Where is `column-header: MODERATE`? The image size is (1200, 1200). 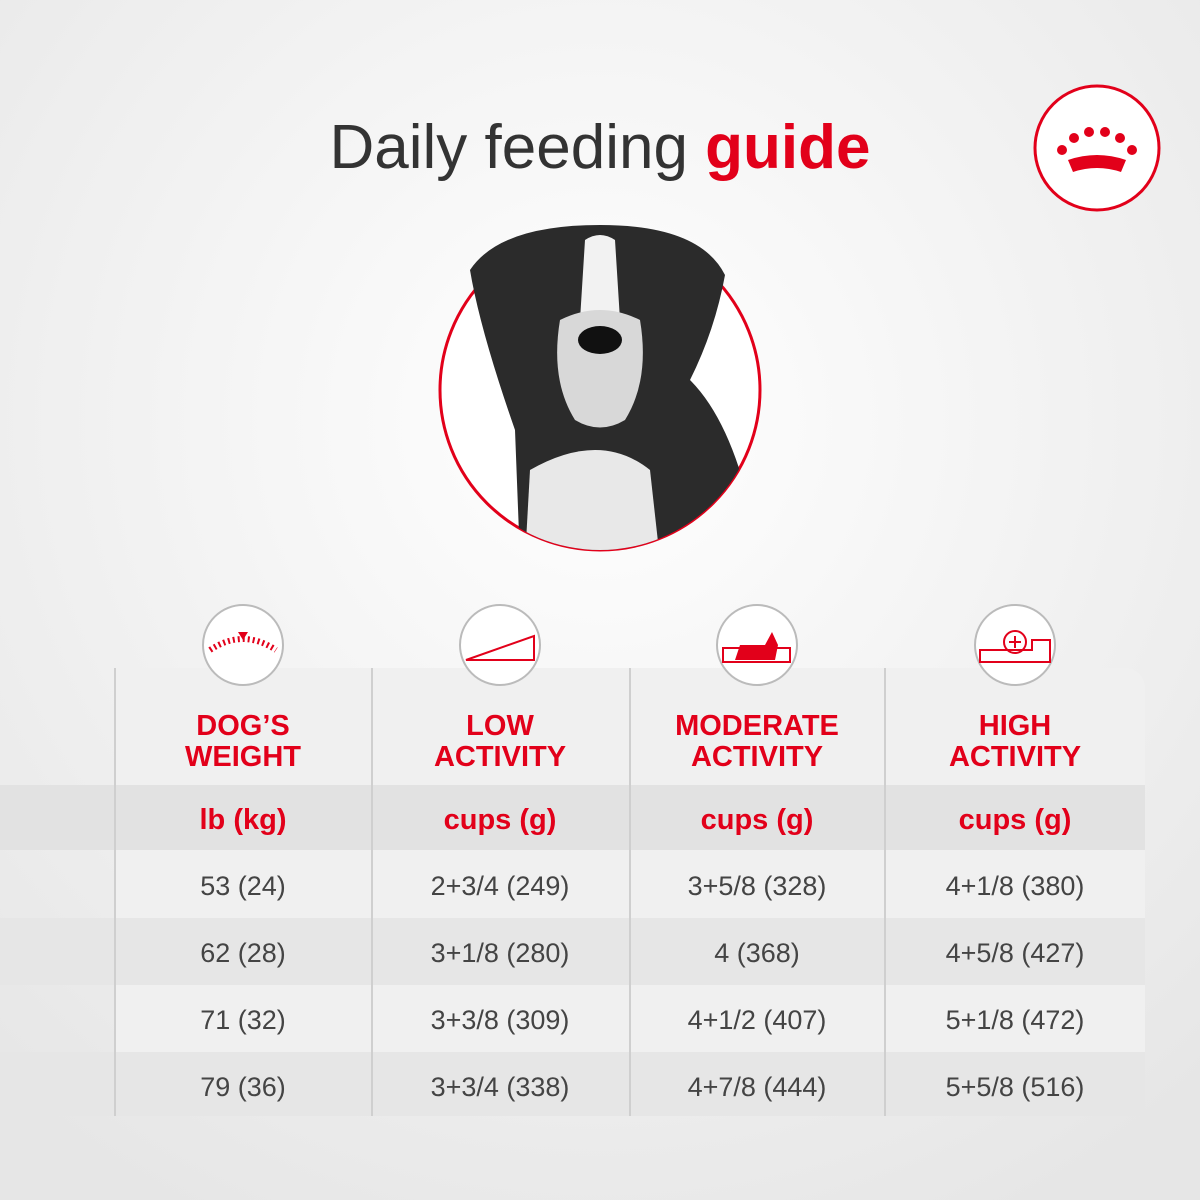
column-header: MODERATE is located at coordinates (757, 726).